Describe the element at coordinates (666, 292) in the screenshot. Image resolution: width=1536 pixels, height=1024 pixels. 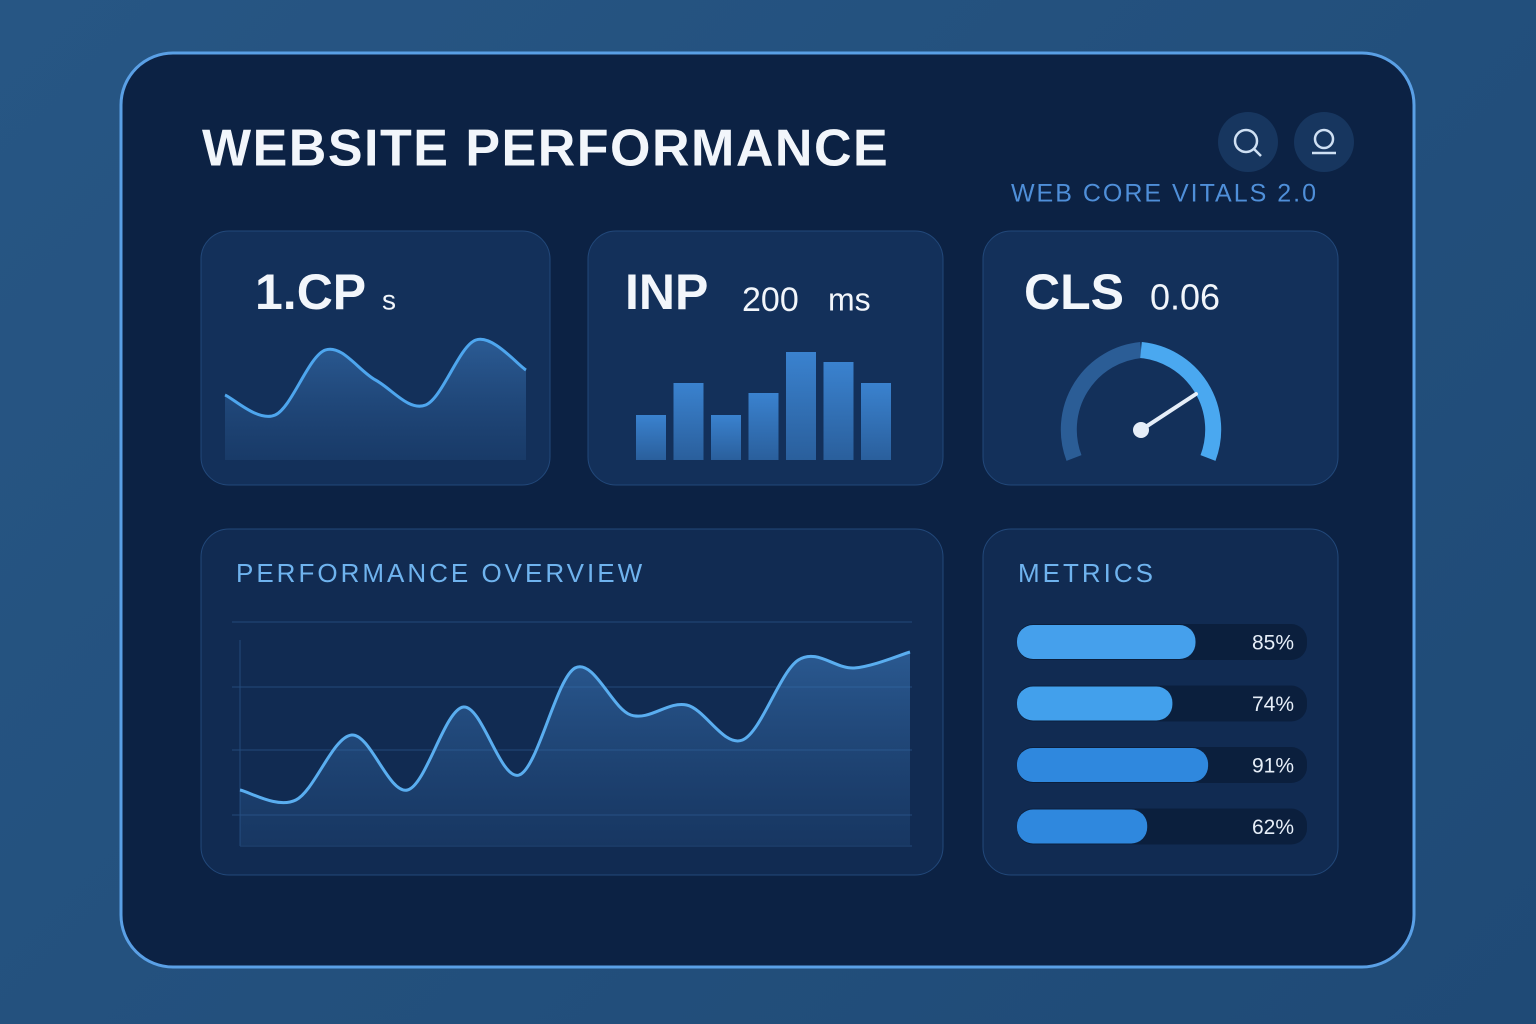
I see `metric-name: INP` at that location.